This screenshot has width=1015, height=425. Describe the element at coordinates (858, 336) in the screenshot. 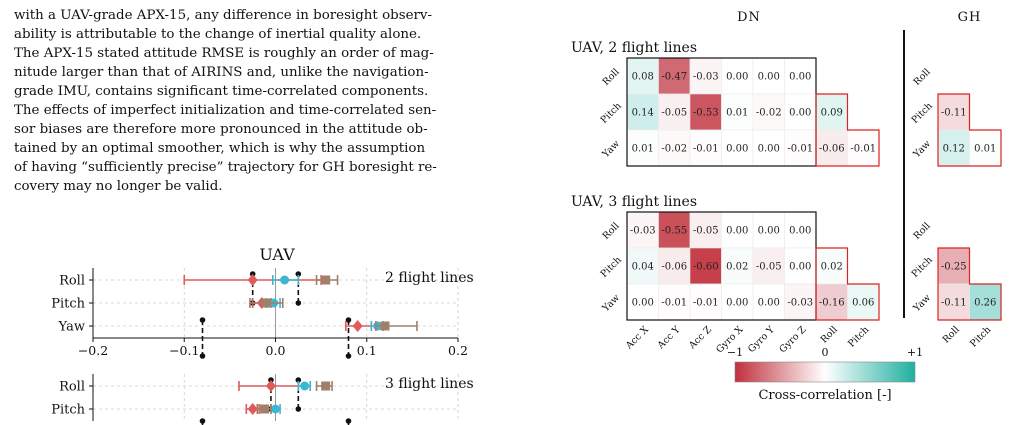

I see `column-label: Pitch` at that location.